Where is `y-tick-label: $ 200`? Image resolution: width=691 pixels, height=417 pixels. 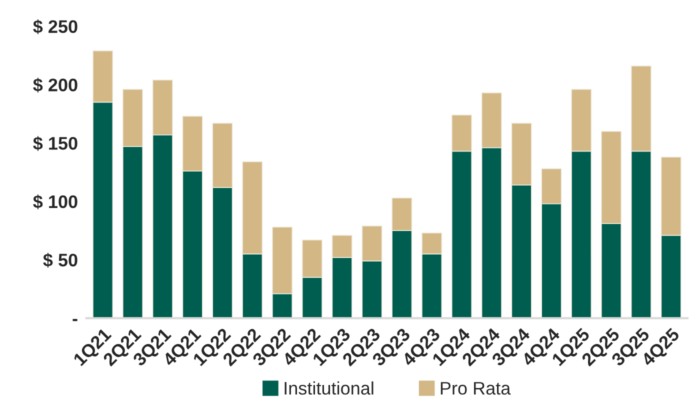 y-tick-label: $ 200 is located at coordinates (55, 85).